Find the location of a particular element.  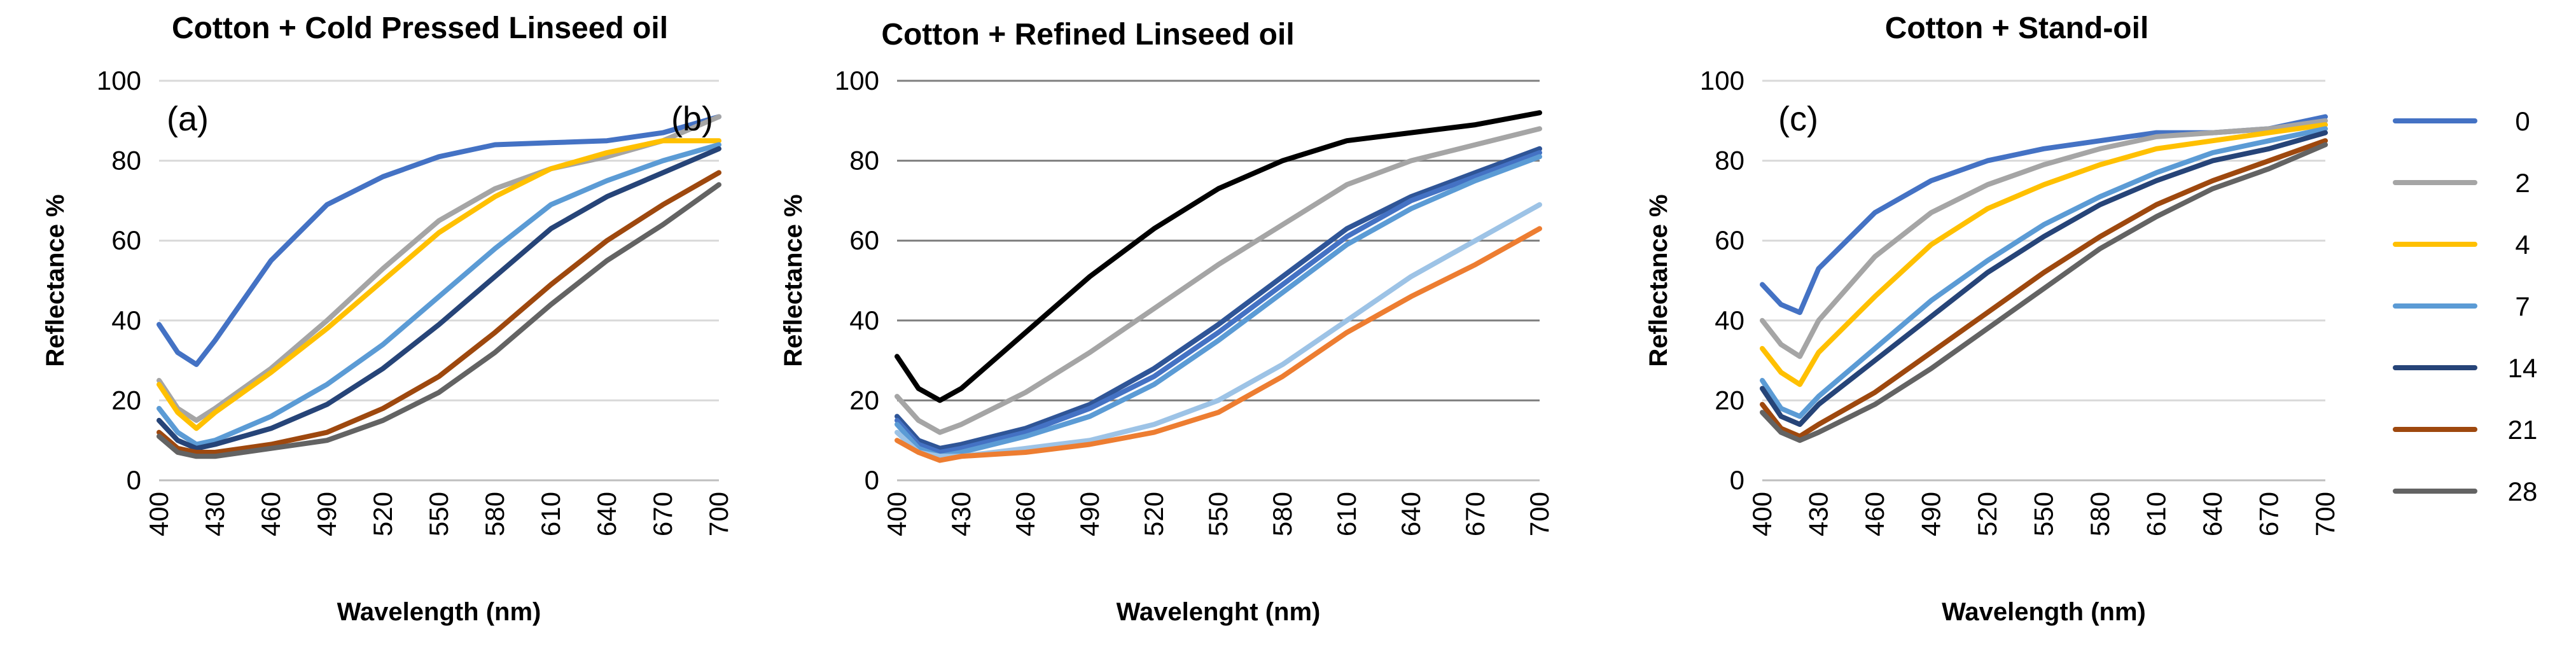

series-line-grey is located at coordinates (1218, 280).